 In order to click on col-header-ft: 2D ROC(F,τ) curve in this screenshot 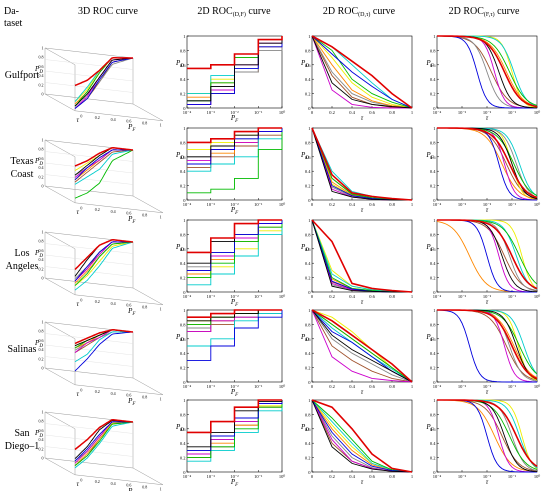, I will do `click(484, 12)`.